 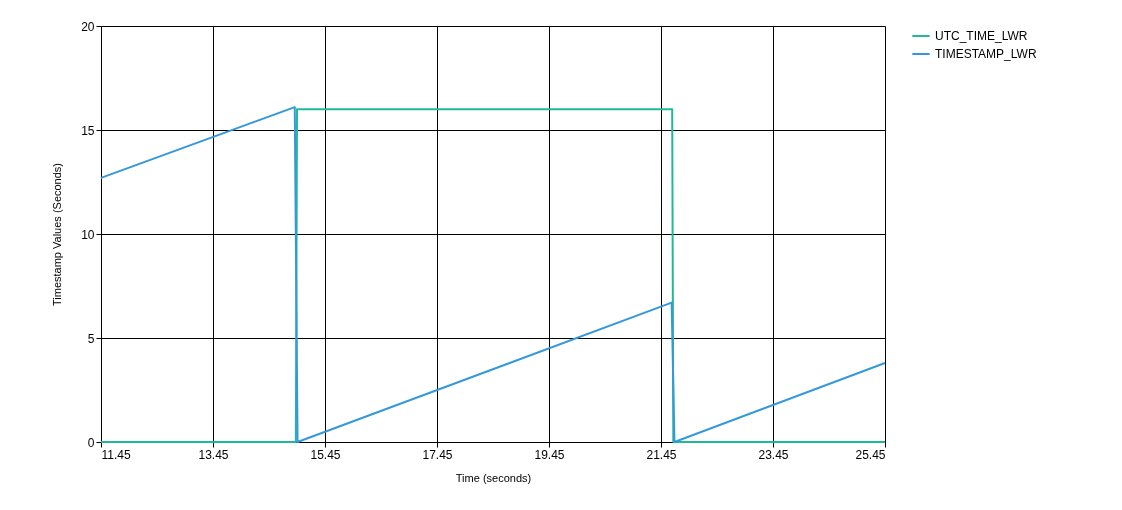 I want to click on y-tick-label: 0, so click(x=91, y=442).